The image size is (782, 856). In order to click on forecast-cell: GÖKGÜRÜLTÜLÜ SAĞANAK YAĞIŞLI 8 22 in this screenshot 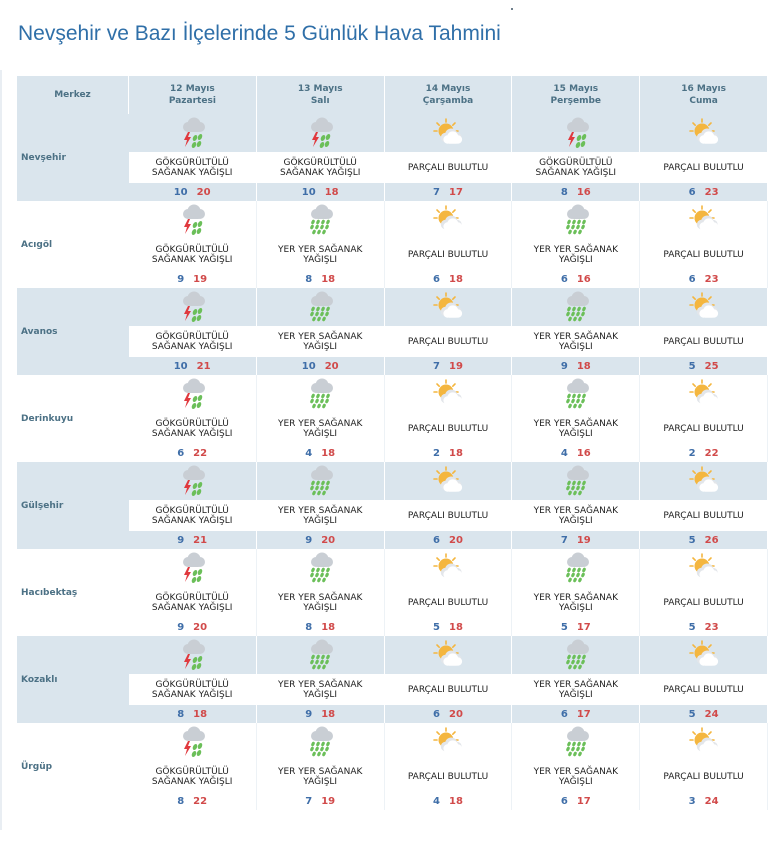, I will do `click(192, 766)`.